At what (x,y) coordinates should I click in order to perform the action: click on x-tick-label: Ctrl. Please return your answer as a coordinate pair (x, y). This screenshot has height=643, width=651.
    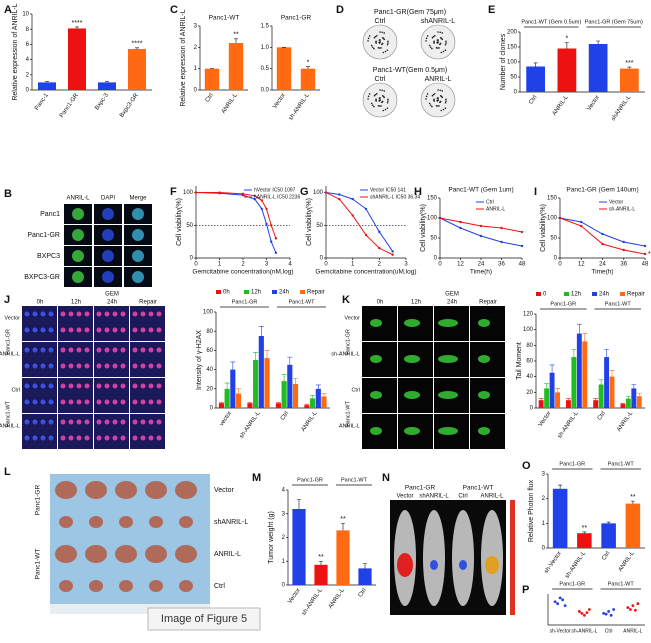
    Looking at the image, I should click on (363, 593).